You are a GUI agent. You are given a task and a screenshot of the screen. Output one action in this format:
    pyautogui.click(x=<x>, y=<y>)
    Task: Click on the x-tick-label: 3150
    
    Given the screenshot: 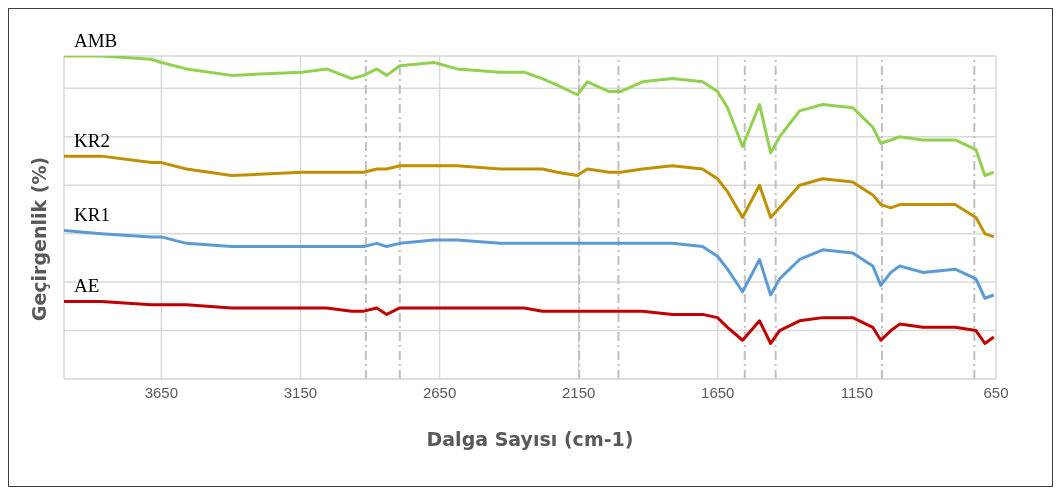 What is the action you would take?
    pyautogui.click(x=300, y=392)
    